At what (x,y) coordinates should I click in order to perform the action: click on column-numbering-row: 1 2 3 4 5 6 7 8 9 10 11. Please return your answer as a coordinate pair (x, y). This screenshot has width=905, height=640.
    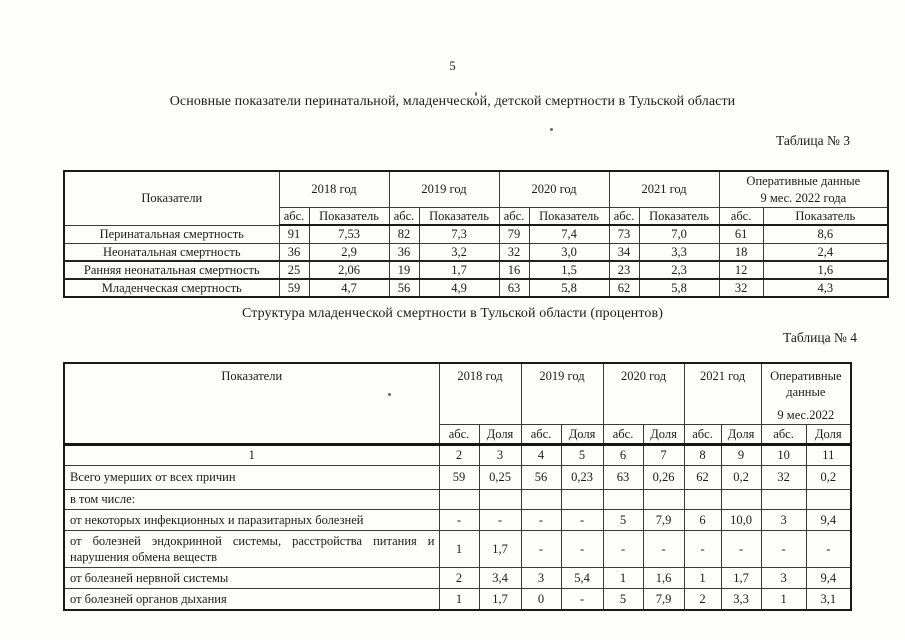
    Looking at the image, I should click on (457, 454).